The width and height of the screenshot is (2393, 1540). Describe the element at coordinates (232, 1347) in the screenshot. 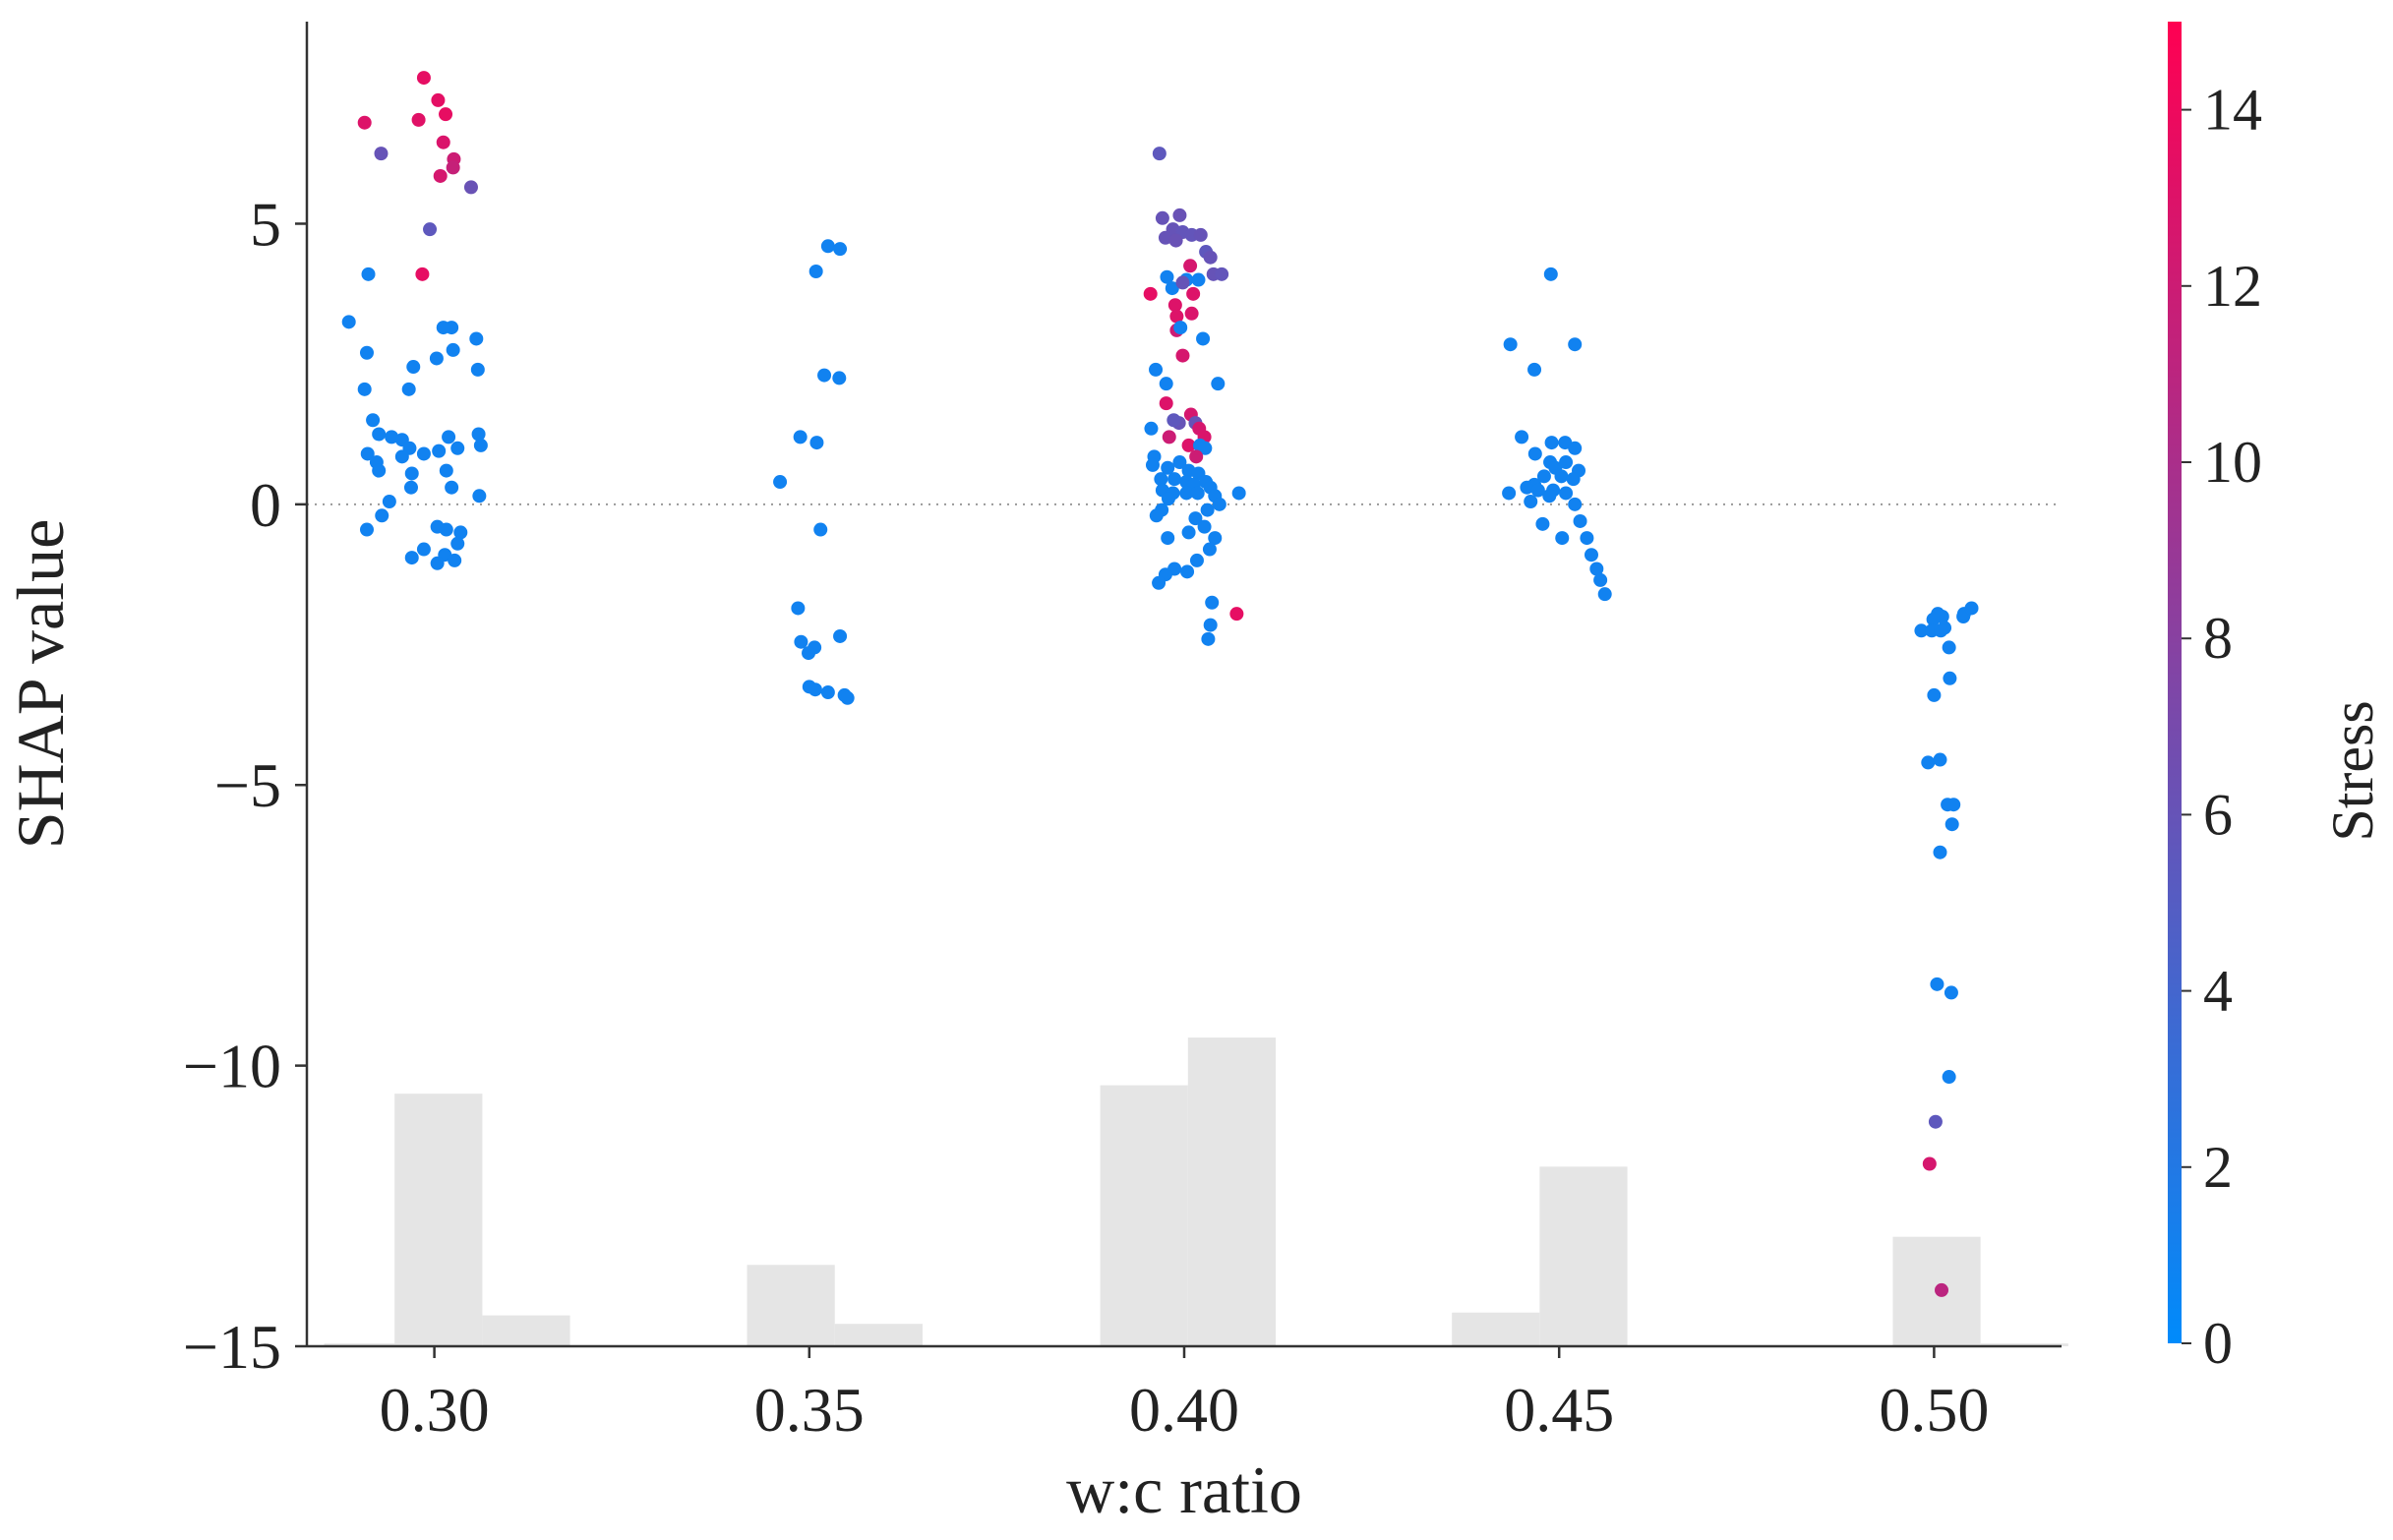

I see `y-tick-label: −15` at that location.